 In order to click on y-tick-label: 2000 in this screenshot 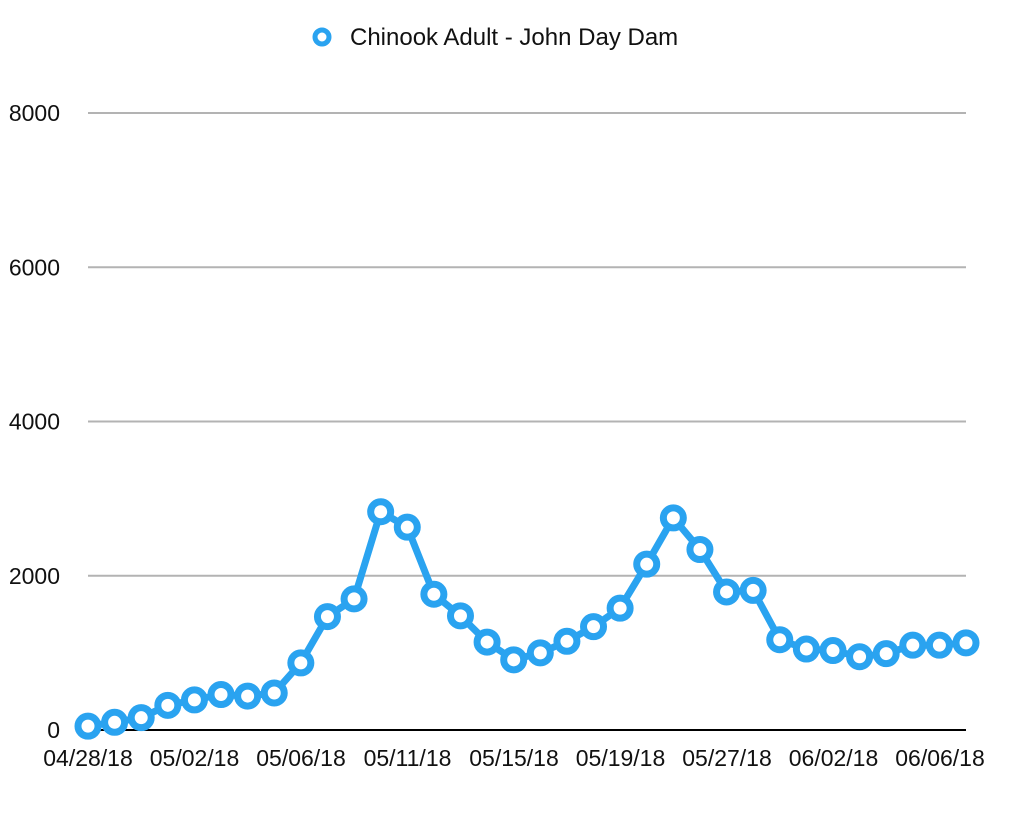, I will do `click(34, 576)`.